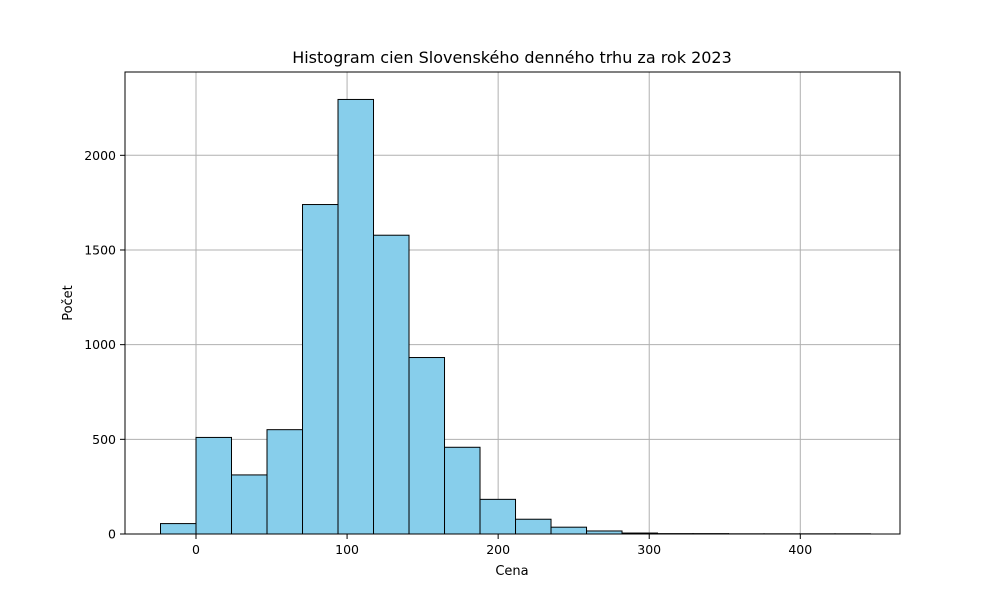 Image resolution: width=1000 pixels, height=600 pixels. What do you see at coordinates (100, 249) in the screenshot?
I see `y-tick-label: 1500` at bounding box center [100, 249].